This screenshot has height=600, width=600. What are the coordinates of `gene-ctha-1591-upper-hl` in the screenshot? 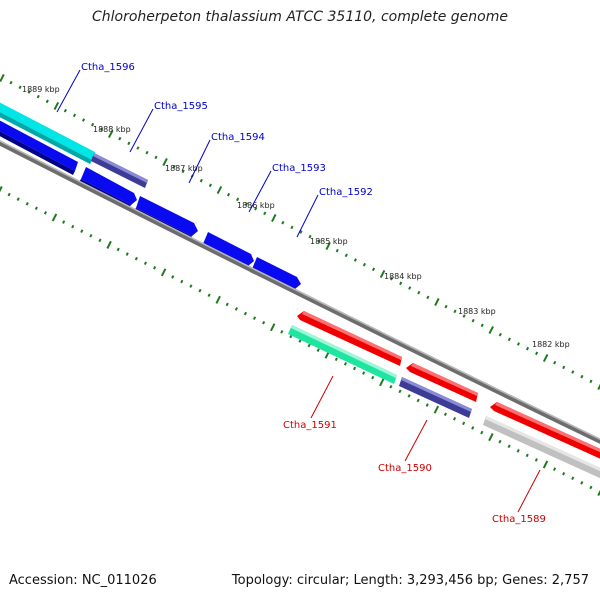 It's located at (352, 335).